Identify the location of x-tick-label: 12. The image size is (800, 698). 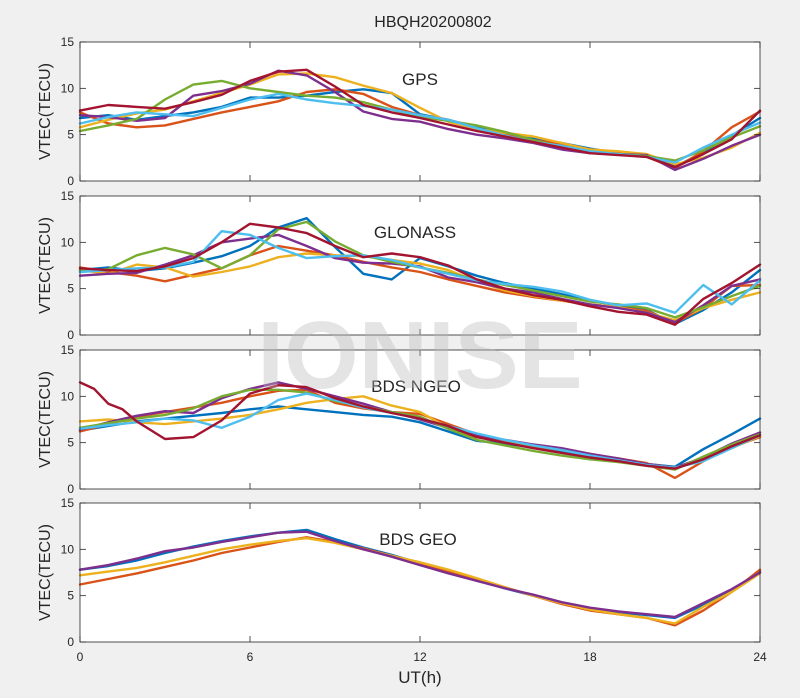
(420, 657).